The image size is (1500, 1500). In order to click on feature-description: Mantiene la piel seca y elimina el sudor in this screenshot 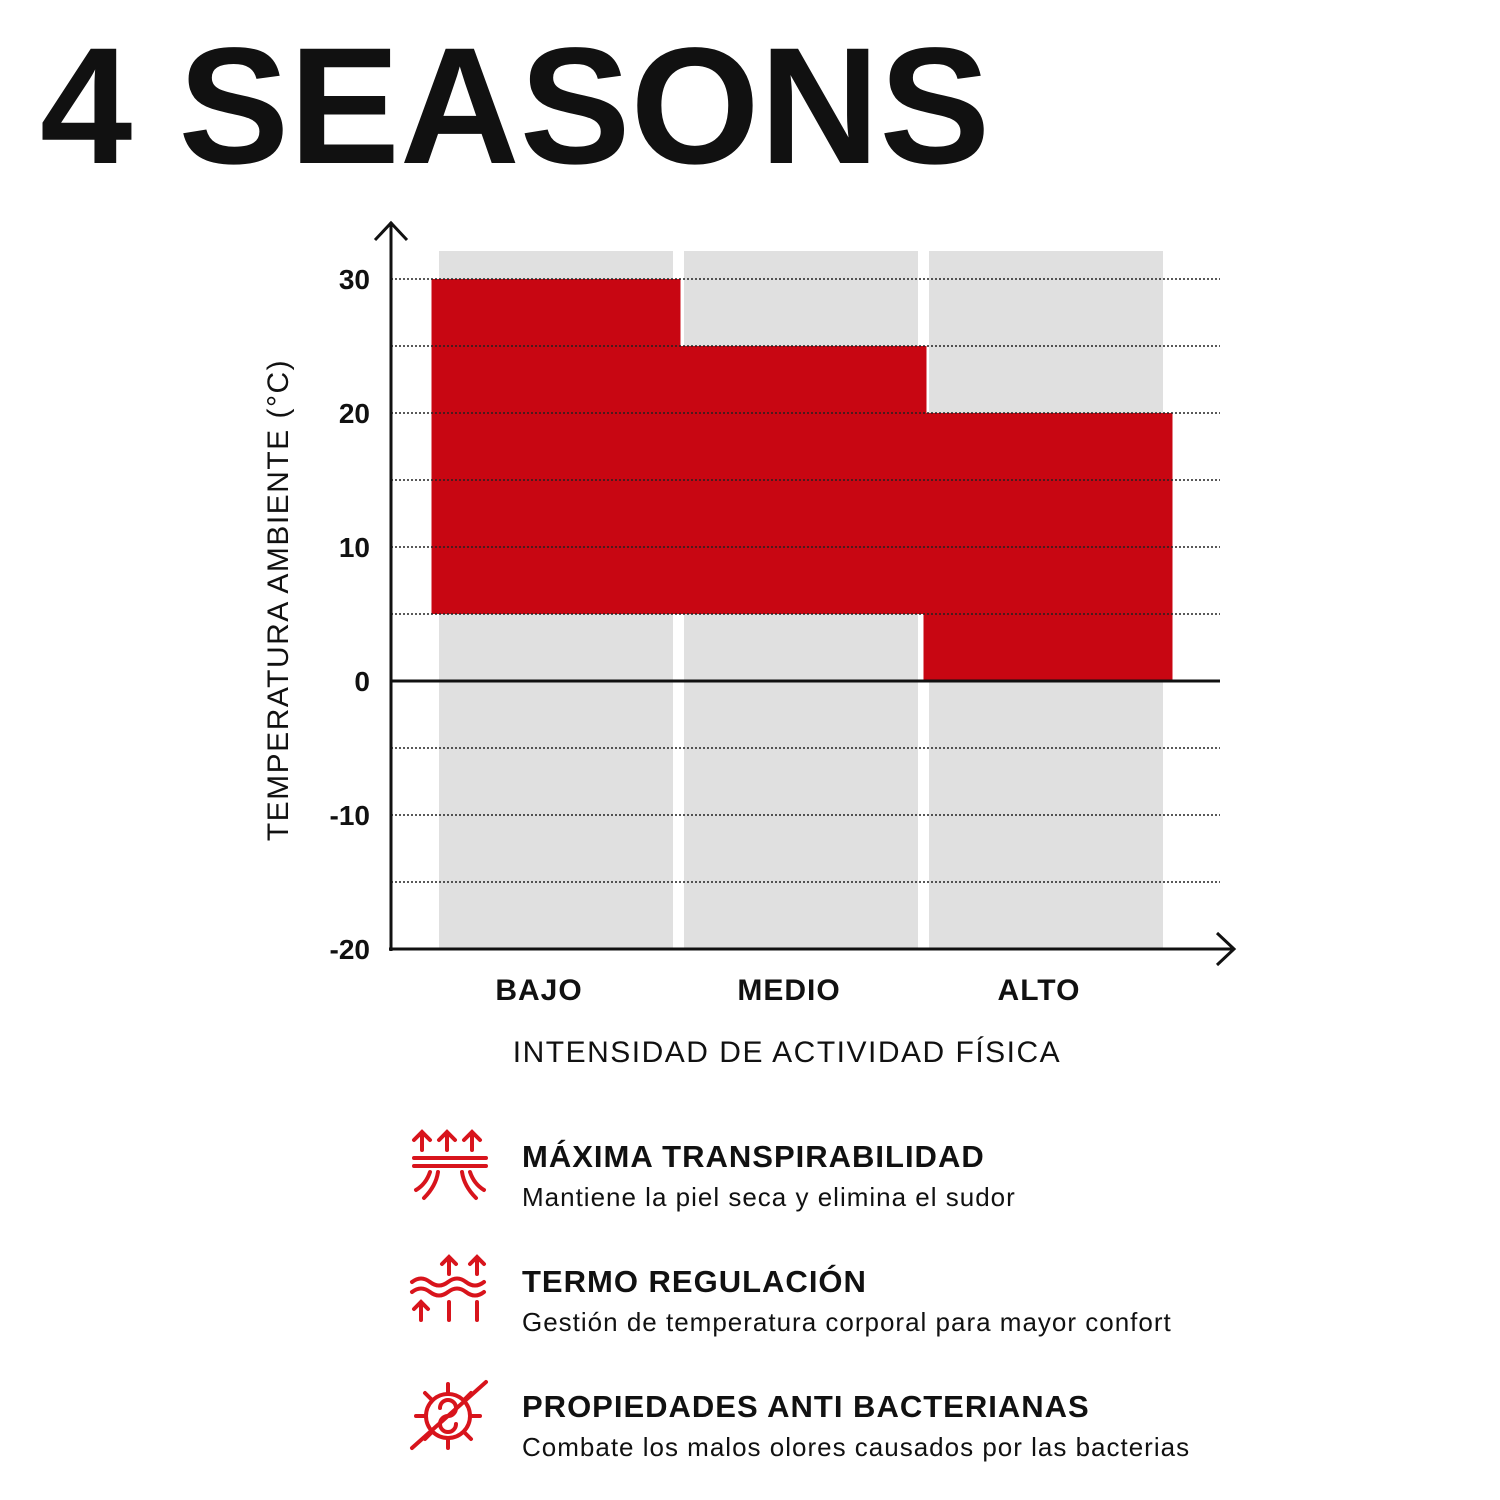, I will do `click(769, 1197)`.